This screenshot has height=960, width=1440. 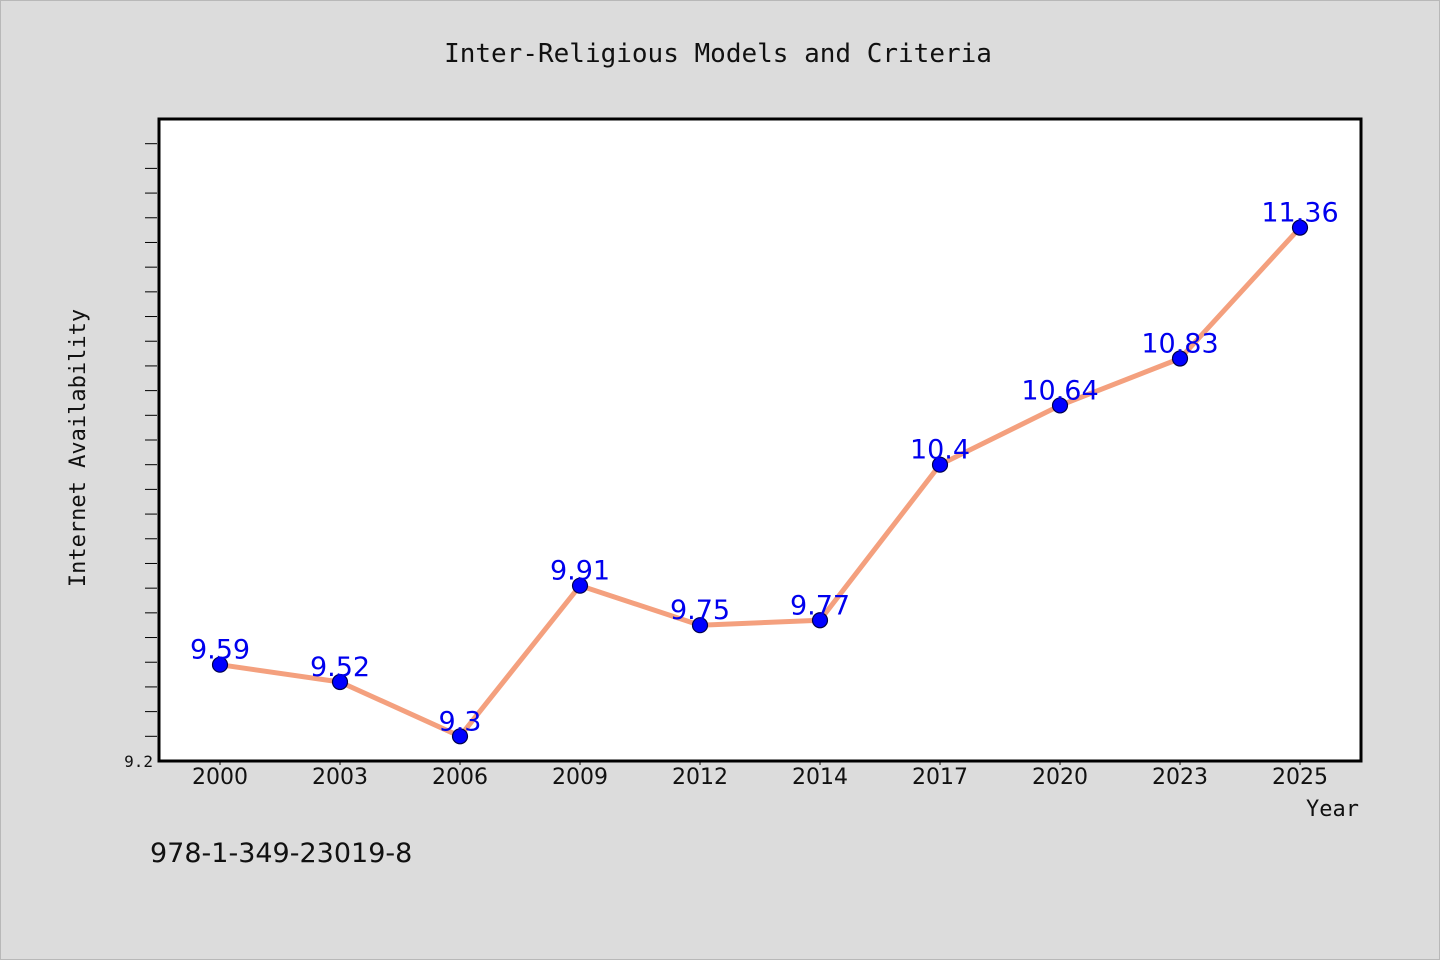 I want to click on data-label: 9.91, so click(x=580, y=571).